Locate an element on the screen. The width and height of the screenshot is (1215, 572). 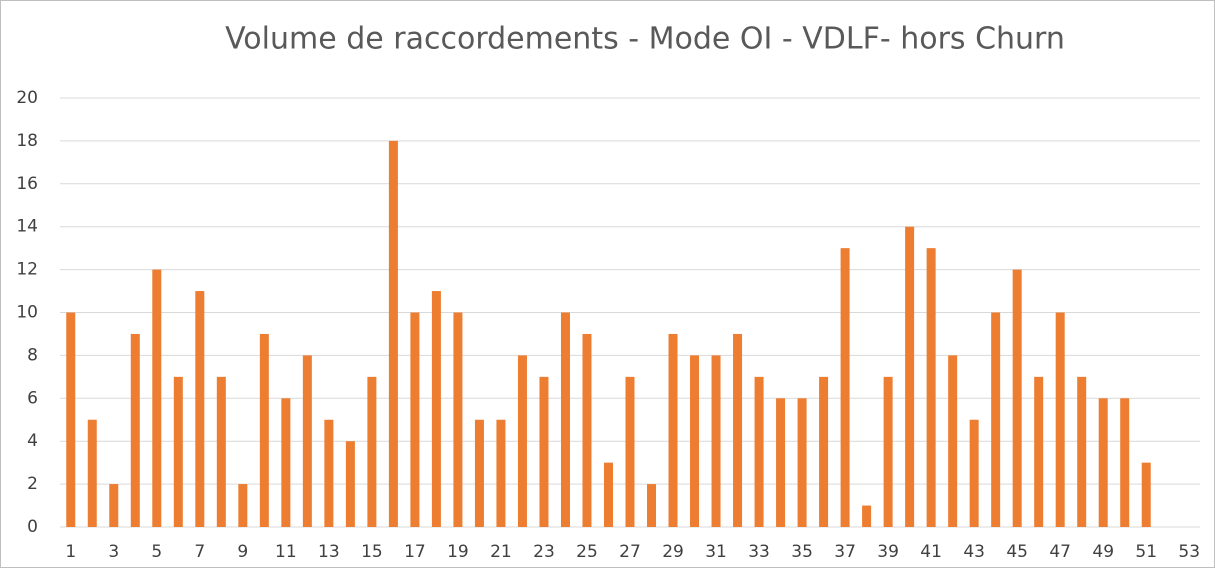
x-tick-label: 25 is located at coordinates (587, 552).